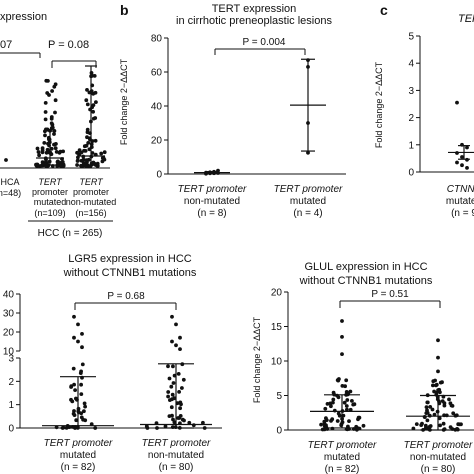 This screenshot has width=474, height=474. I want to click on panel-c-ytick: 4, so click(411, 64).